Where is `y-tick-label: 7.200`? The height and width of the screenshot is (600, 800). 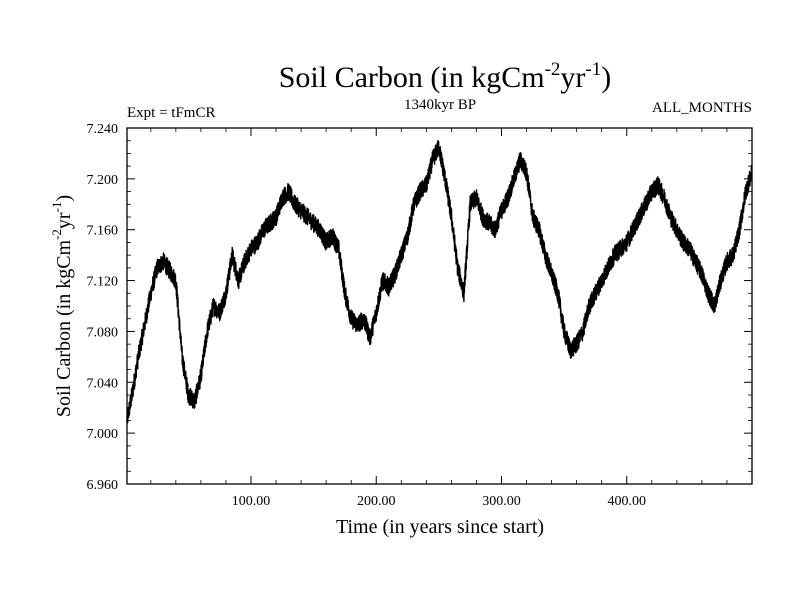 y-tick-label: 7.200 is located at coordinates (103, 180).